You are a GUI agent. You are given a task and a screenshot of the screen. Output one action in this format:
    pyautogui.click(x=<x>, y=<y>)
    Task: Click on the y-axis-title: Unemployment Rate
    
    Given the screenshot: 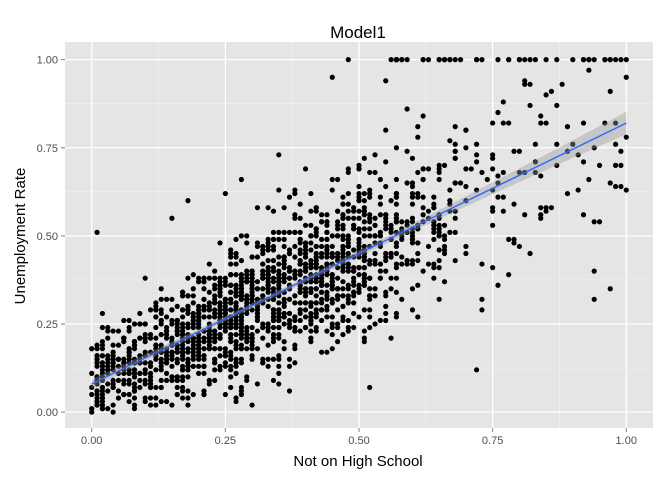 What is the action you would take?
    pyautogui.click(x=20, y=236)
    